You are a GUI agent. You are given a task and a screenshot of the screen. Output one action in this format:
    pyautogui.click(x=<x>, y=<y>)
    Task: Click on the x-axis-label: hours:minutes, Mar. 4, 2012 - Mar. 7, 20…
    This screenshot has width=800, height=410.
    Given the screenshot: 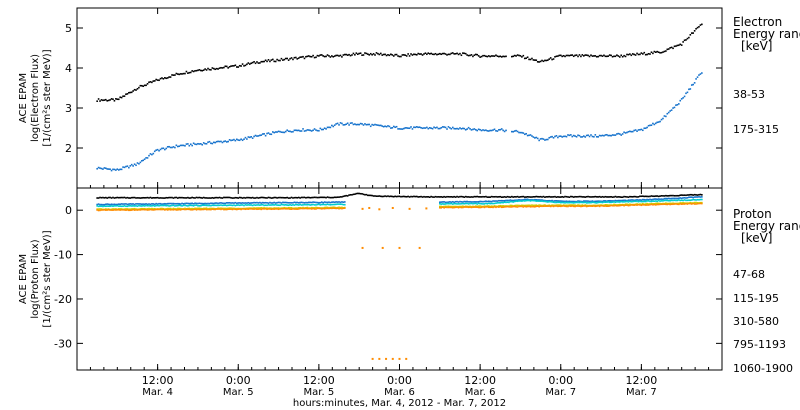 What is the action you would take?
    pyautogui.click(x=399, y=403)
    